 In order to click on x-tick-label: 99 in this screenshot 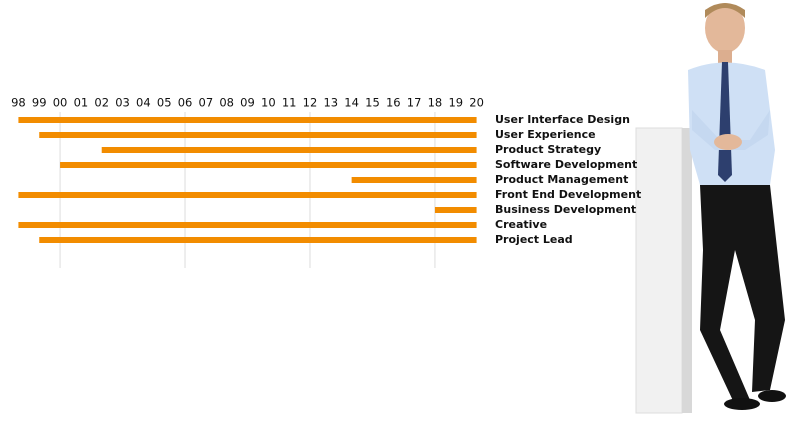, I will do `click(39, 103)`.